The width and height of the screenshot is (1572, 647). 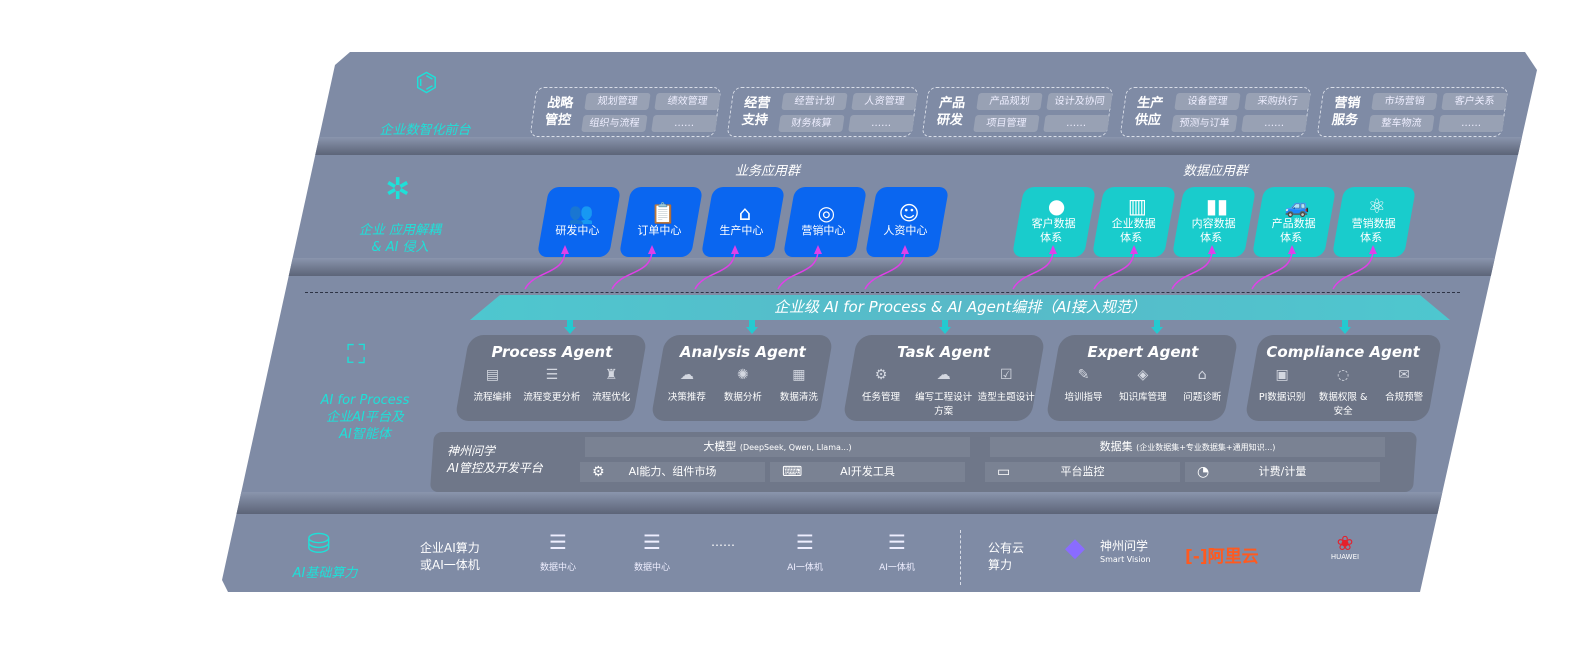 What do you see at coordinates (611, 385) in the screenshot?
I see `agent-capability: ♜ 流程优化` at bounding box center [611, 385].